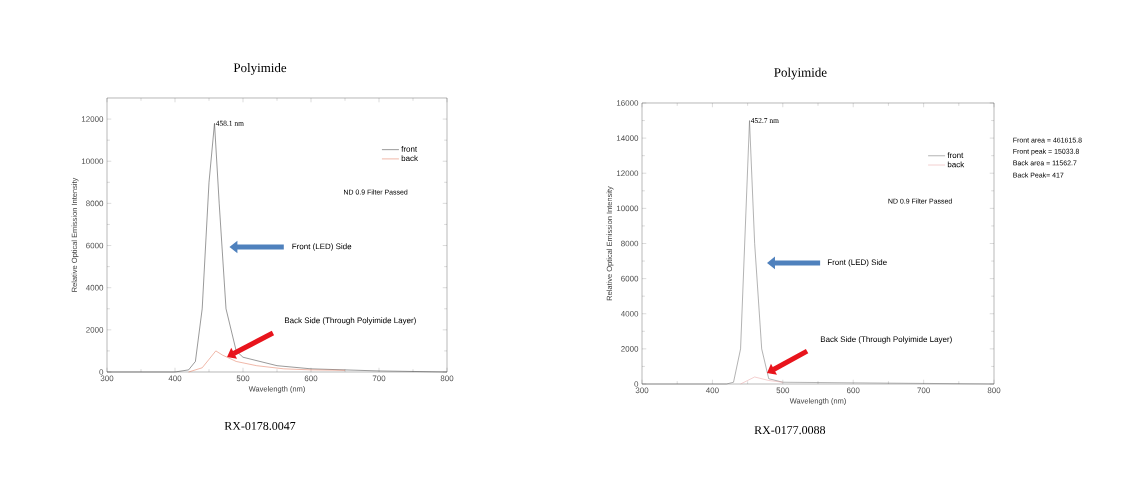 This screenshot has width=1141, height=500. Describe the element at coordinates (790, 430) in the screenshot. I see `text: RX-0177.0088` at that location.